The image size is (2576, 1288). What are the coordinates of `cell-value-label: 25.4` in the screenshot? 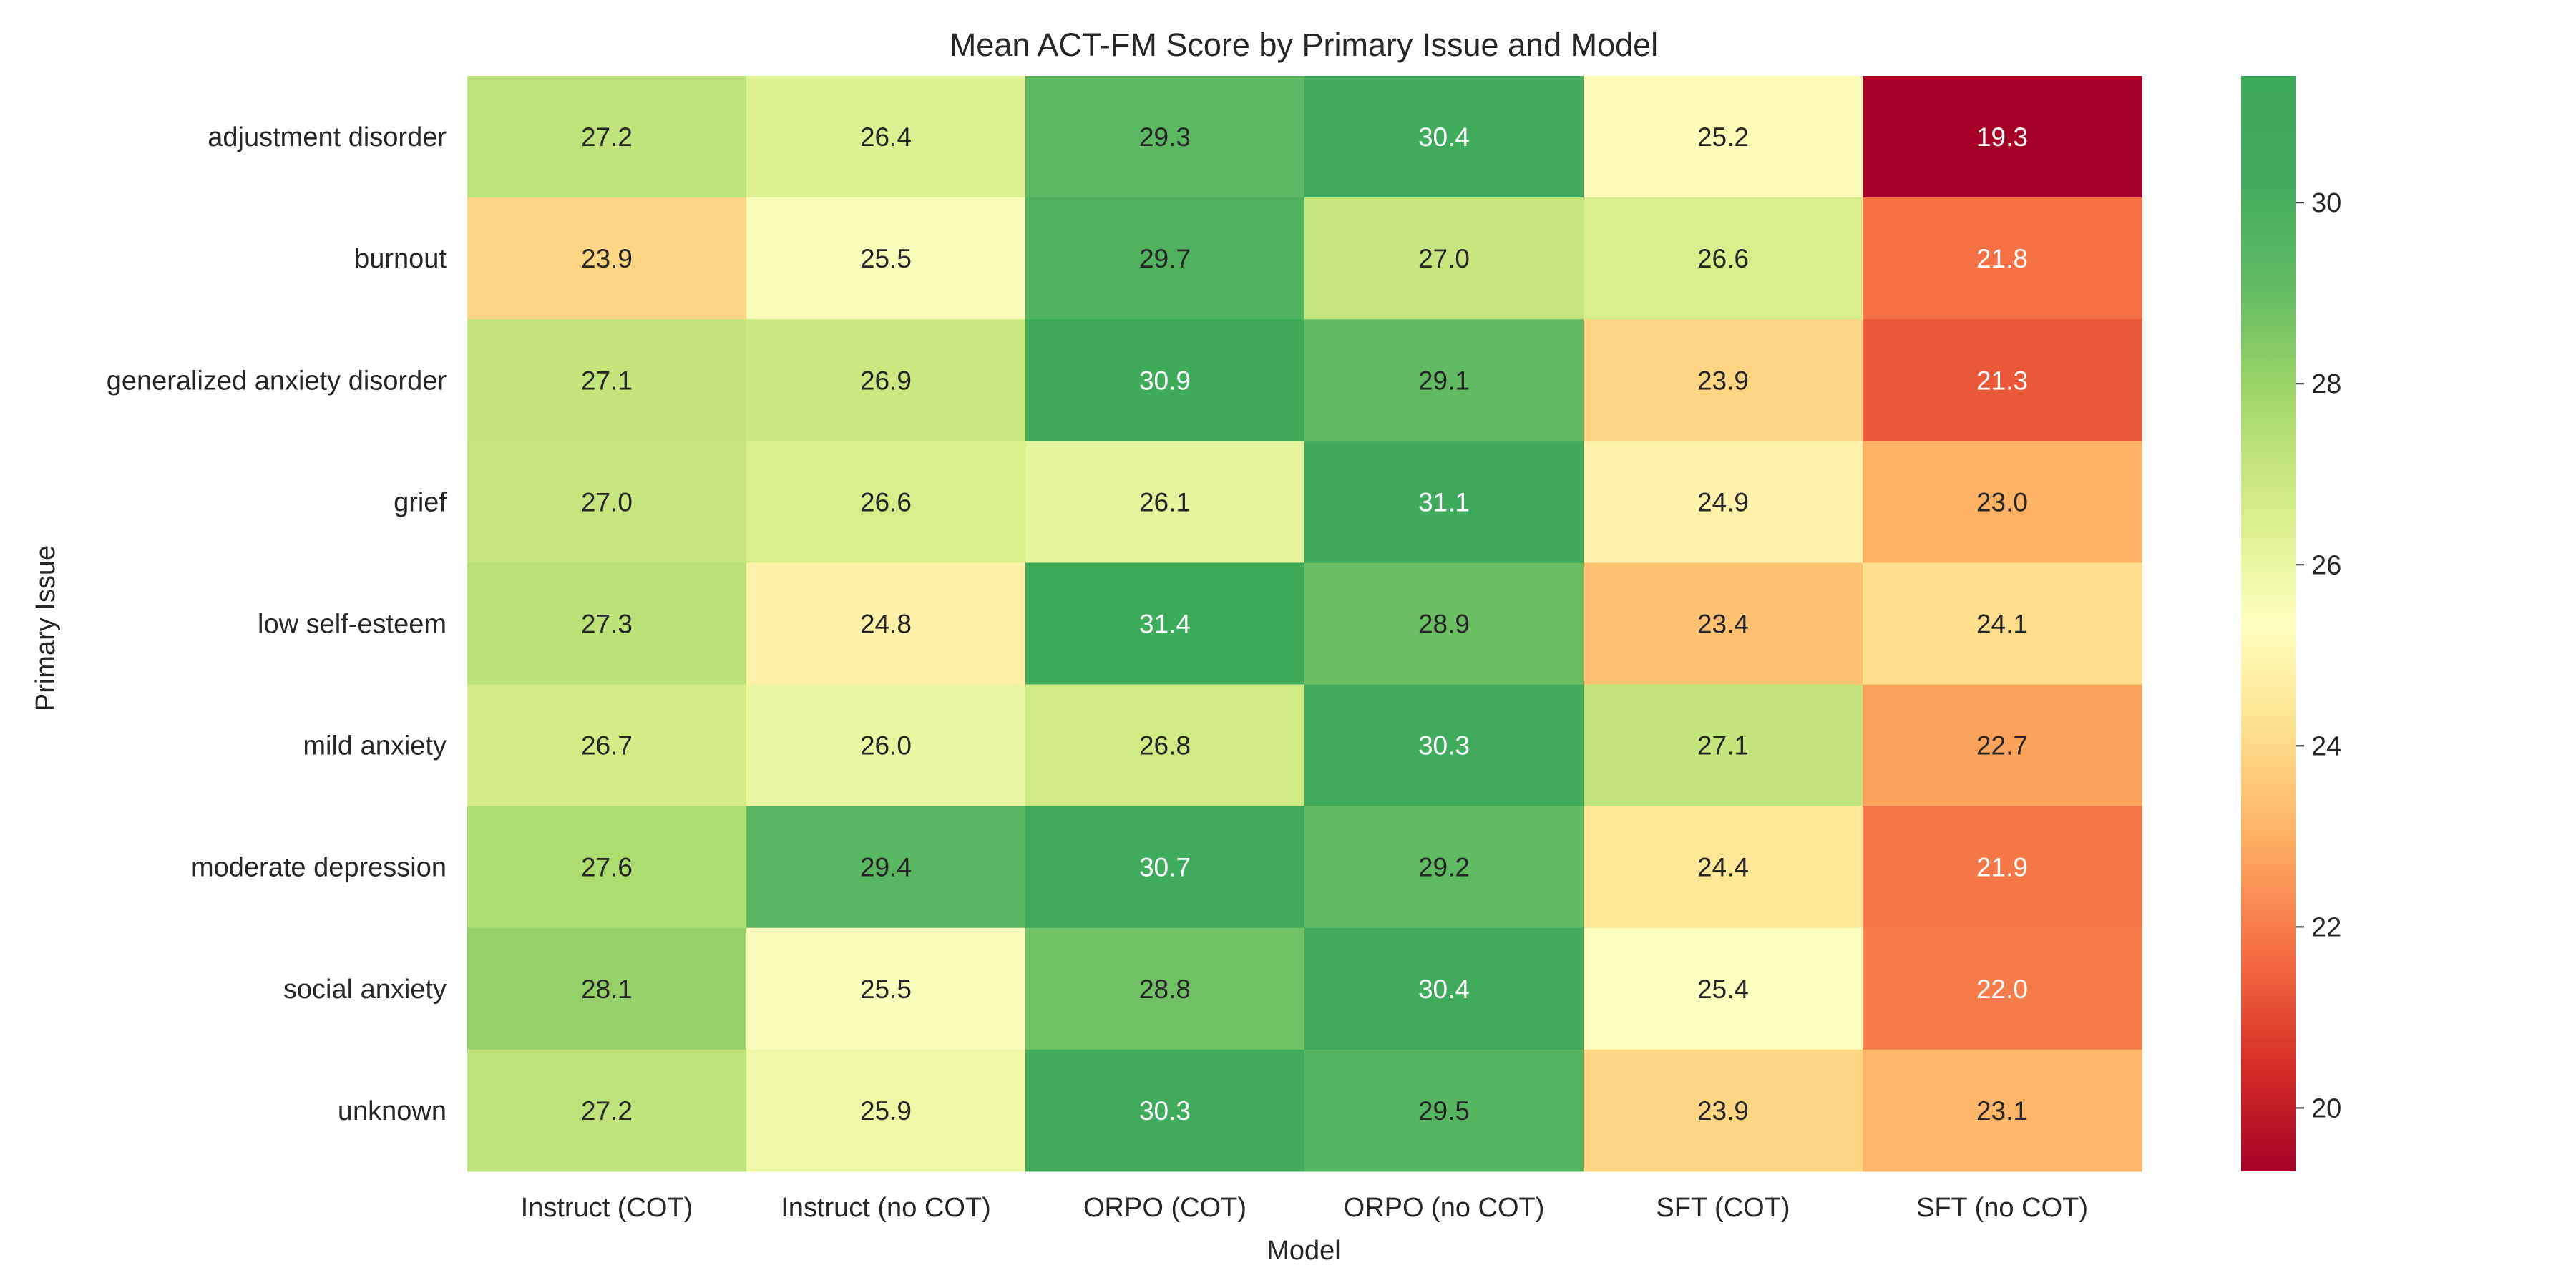 It's located at (1723, 989).